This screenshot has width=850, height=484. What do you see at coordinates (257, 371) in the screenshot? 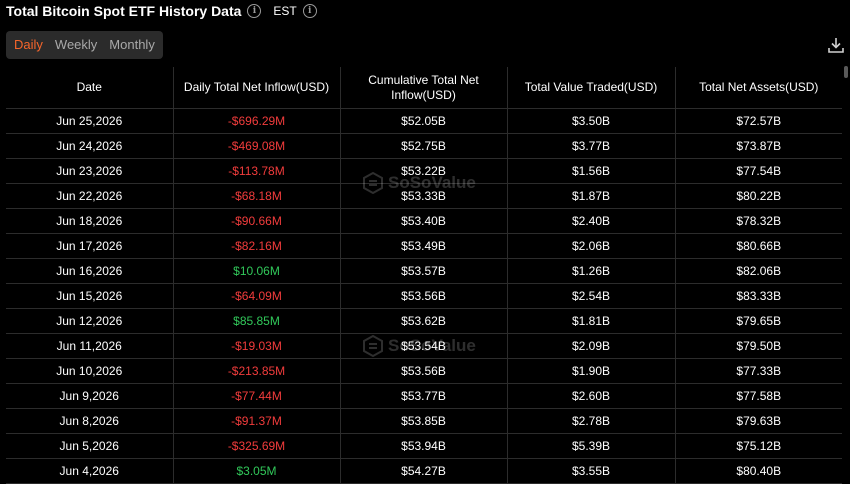
I see `cell-daily-inflow: -$213.85M` at bounding box center [257, 371].